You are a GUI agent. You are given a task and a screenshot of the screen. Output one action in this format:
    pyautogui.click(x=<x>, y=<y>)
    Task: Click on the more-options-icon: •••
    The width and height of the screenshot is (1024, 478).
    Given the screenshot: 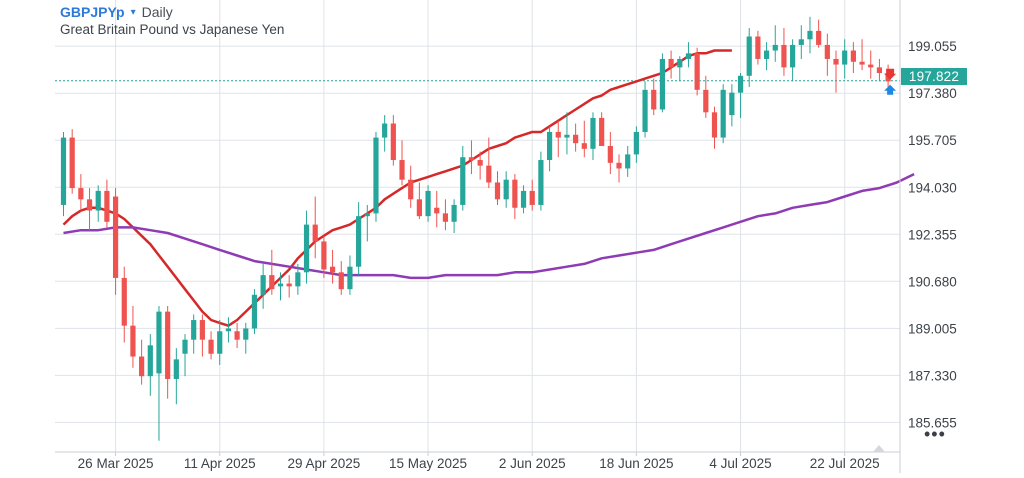 What is the action you would take?
    pyautogui.click(x=935, y=434)
    